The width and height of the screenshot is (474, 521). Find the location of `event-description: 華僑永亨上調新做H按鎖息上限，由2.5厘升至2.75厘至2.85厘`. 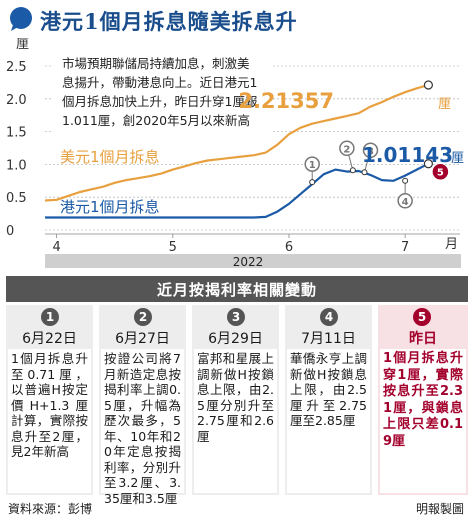

event-description: 華僑永亨上調新做H按鎖息上限，由2.5厘升至2.75厘至2.85厘 is located at coordinates (328, 421).